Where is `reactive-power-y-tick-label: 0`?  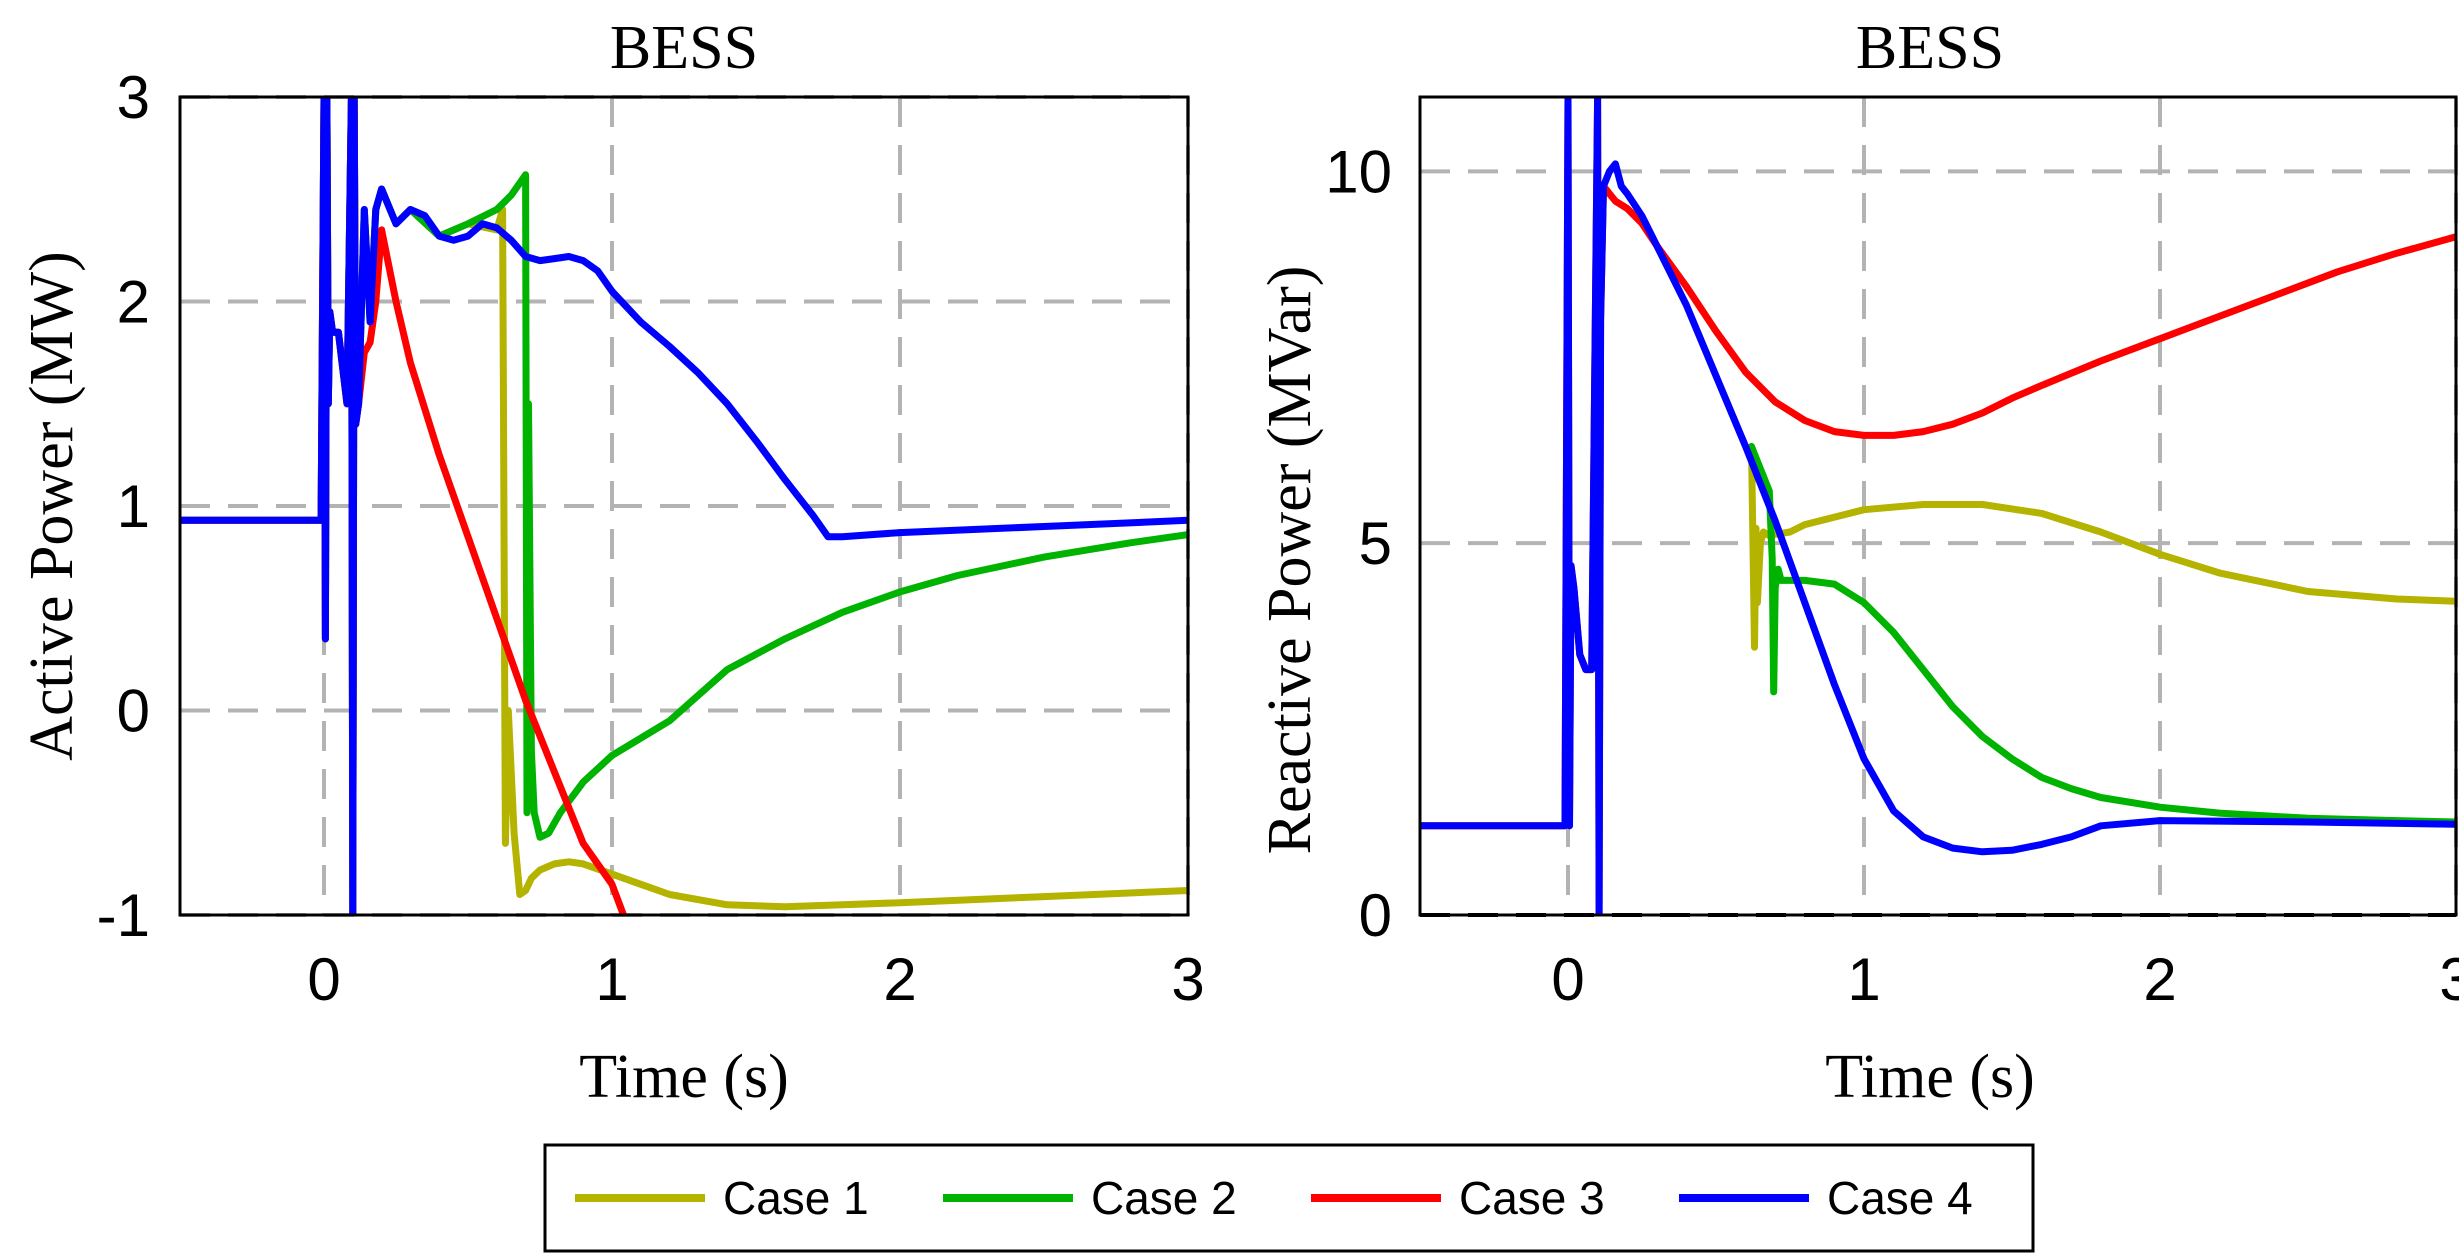 reactive-power-y-tick-label: 0 is located at coordinates (1375, 915).